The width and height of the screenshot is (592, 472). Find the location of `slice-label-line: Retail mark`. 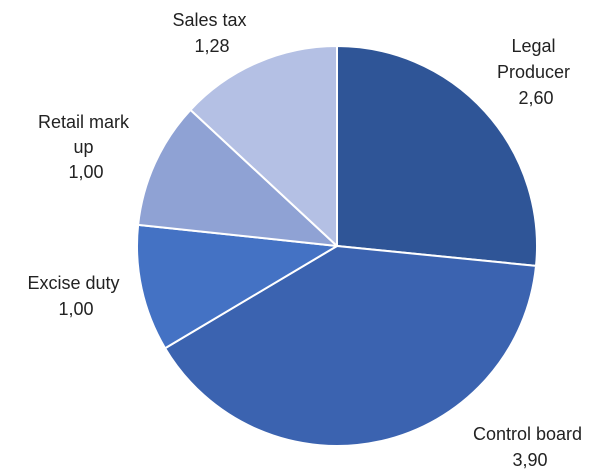

slice-label-line: Retail mark is located at coordinates (84, 122).